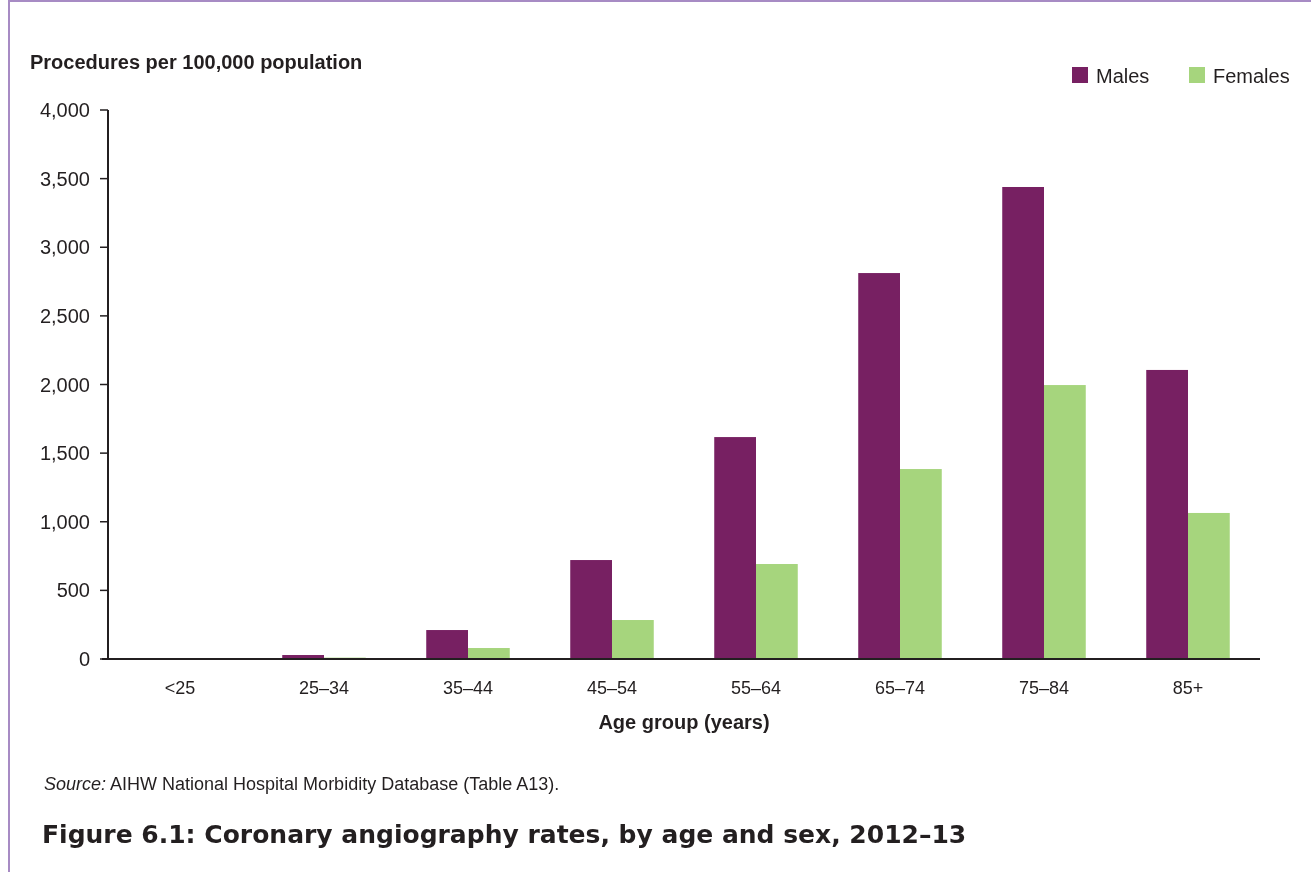 This screenshot has width=1311, height=872. Describe the element at coordinates (64, 247) in the screenshot. I see `y-tick-label: 3,000` at that location.